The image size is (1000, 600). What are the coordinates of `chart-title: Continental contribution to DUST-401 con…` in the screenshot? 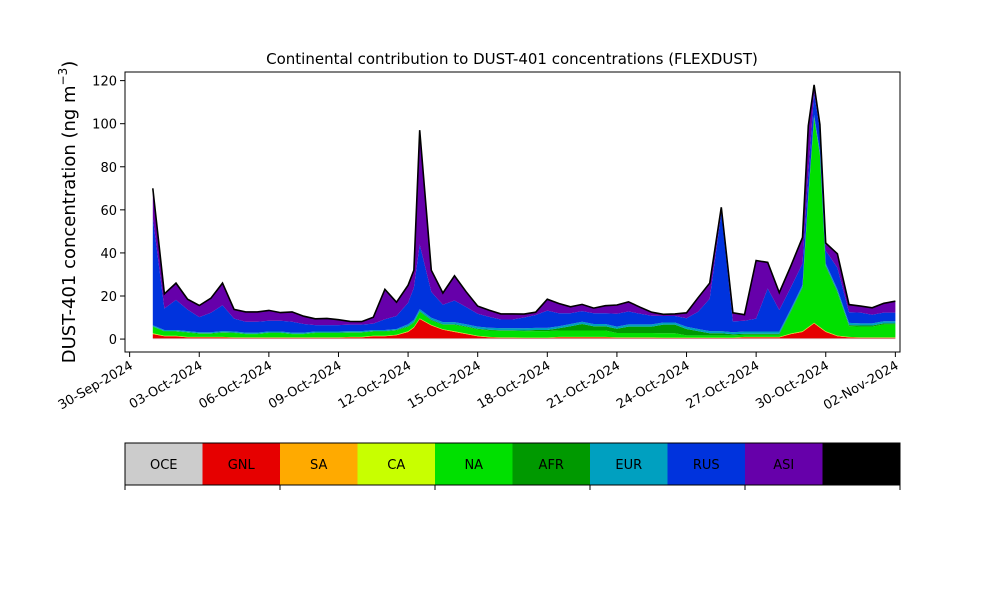 It's located at (512, 59).